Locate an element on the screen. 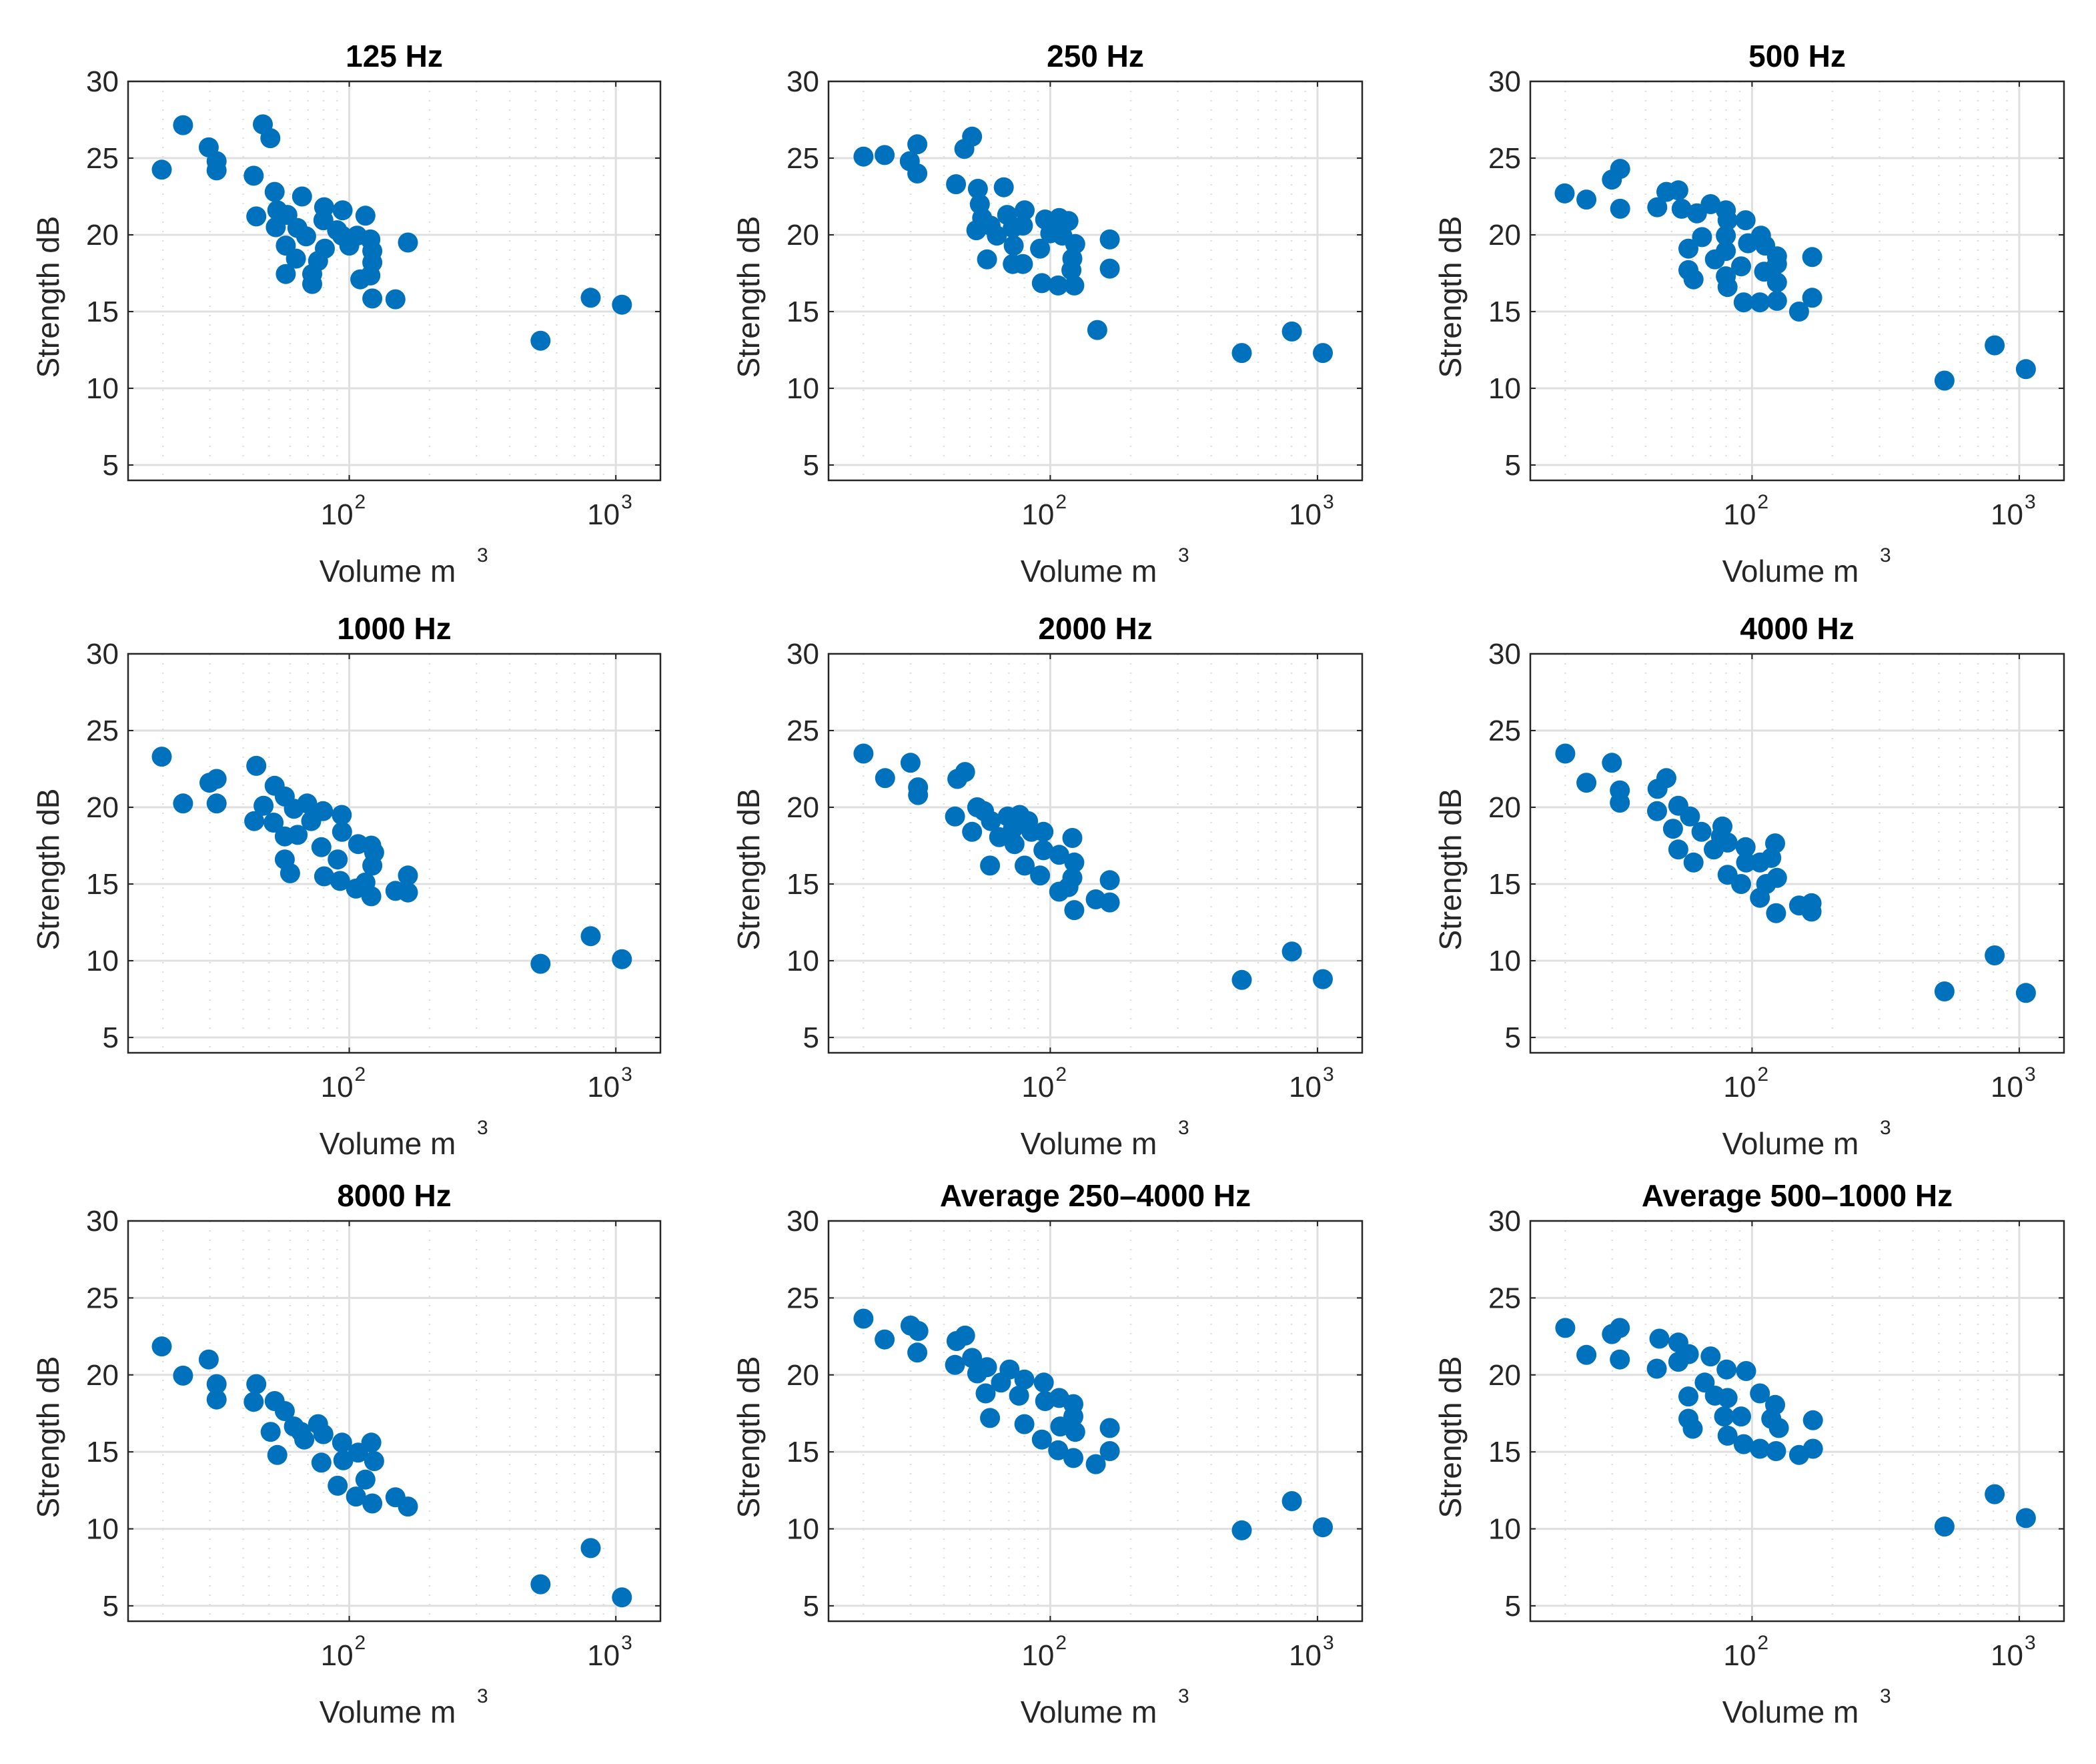 The height and width of the screenshot is (1764, 2096). subplot-title: 8000 Hz is located at coordinates (394, 1195).